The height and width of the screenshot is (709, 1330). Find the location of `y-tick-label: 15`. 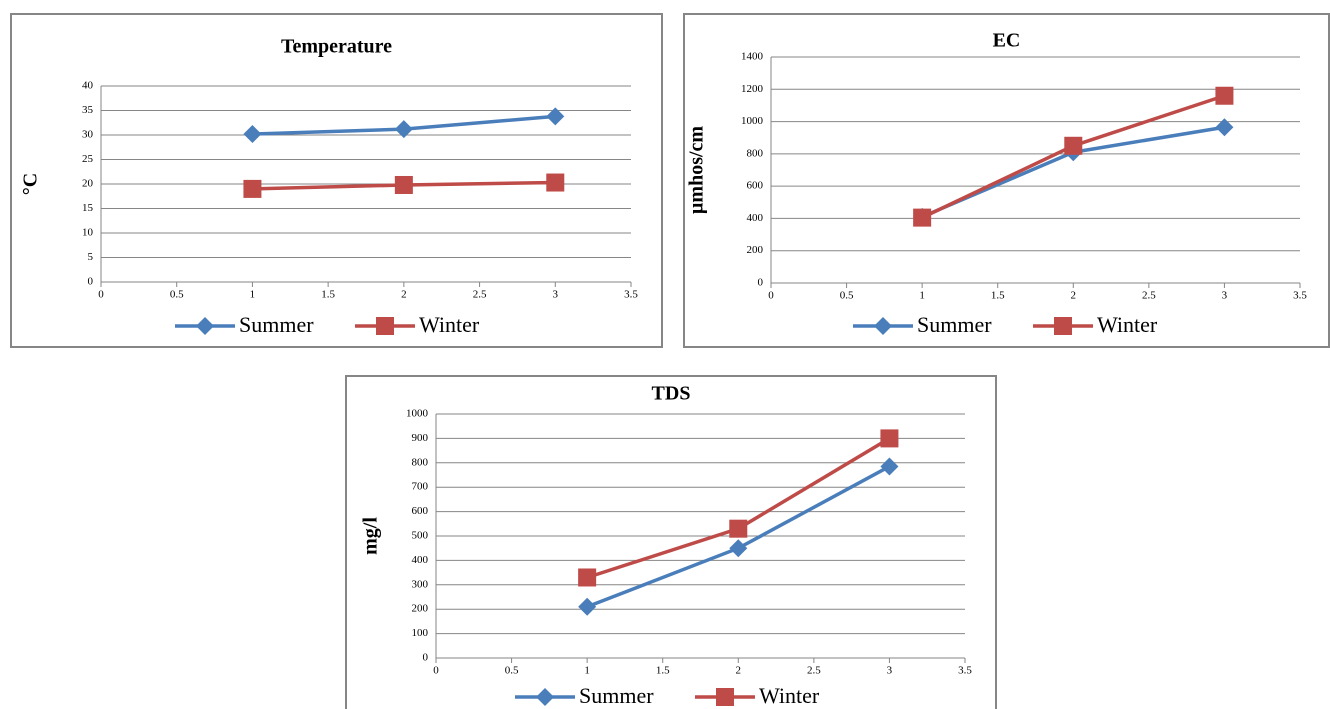

y-tick-label: 15 is located at coordinates (88, 208).